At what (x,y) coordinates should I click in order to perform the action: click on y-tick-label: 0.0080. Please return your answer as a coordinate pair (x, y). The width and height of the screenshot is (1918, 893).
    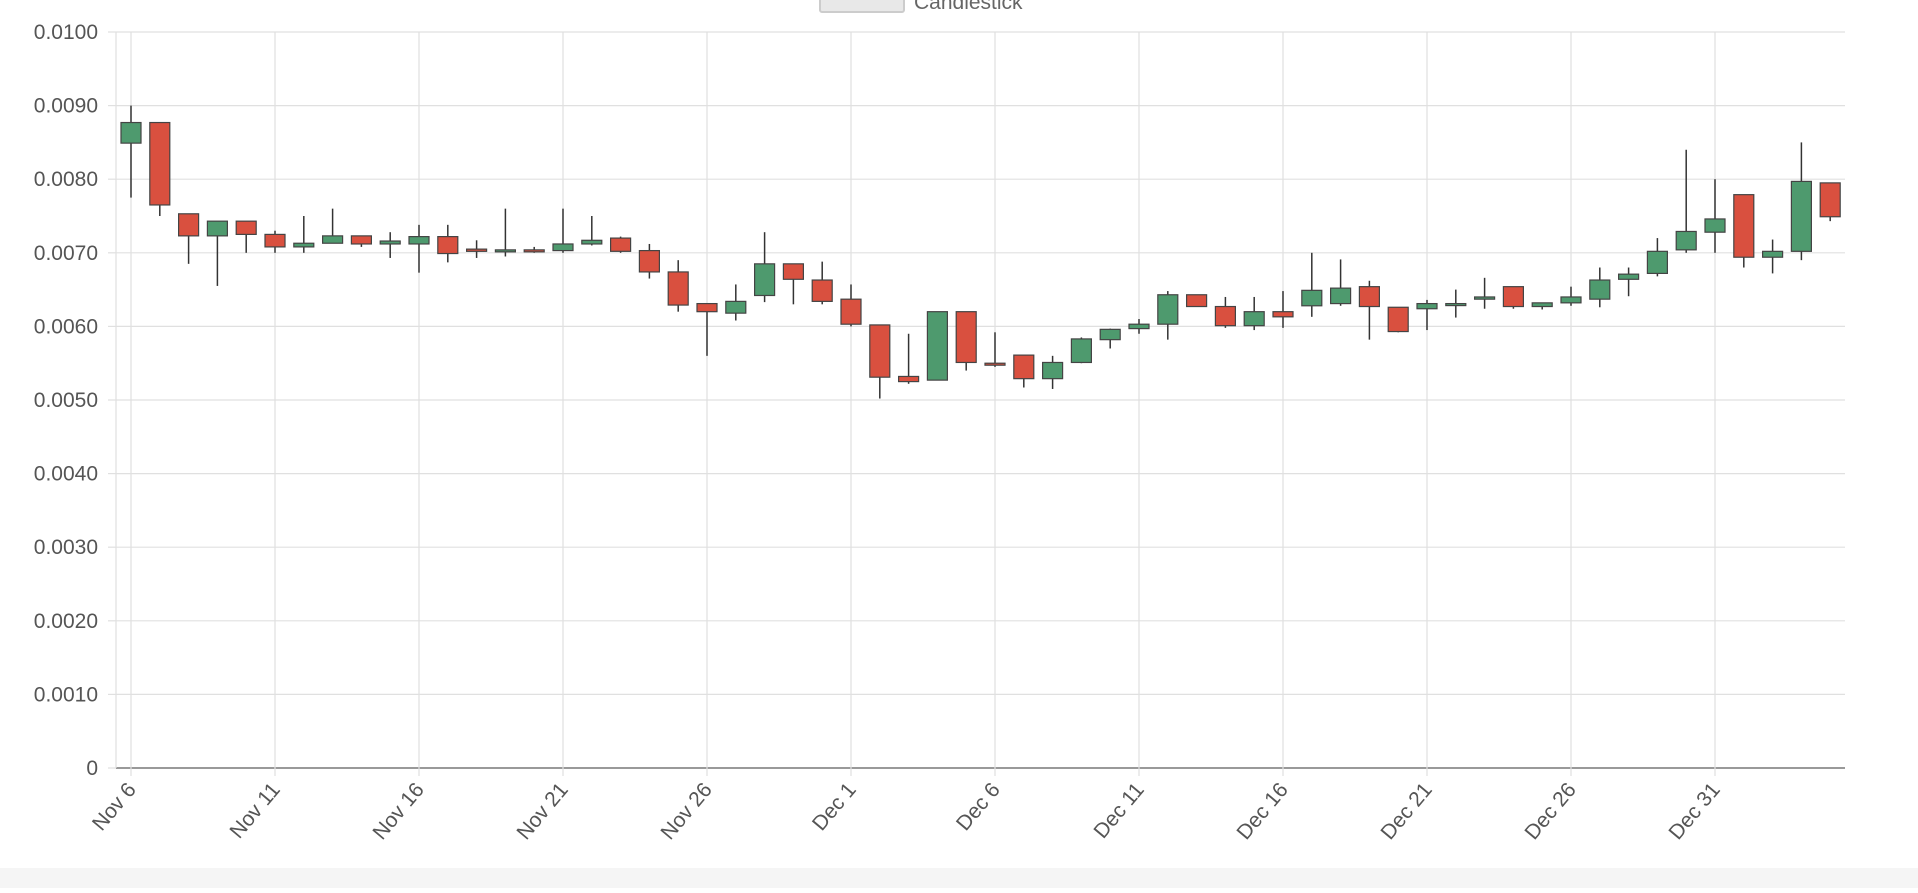
    Looking at the image, I should click on (66, 179).